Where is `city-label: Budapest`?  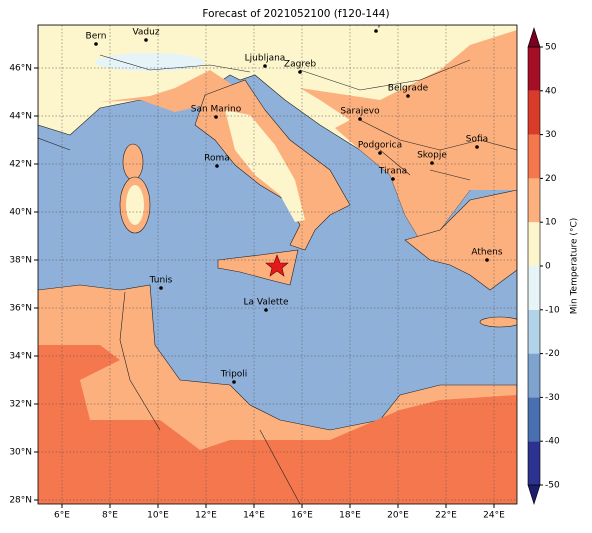
city-label: Budapest is located at coordinates (376, 24).